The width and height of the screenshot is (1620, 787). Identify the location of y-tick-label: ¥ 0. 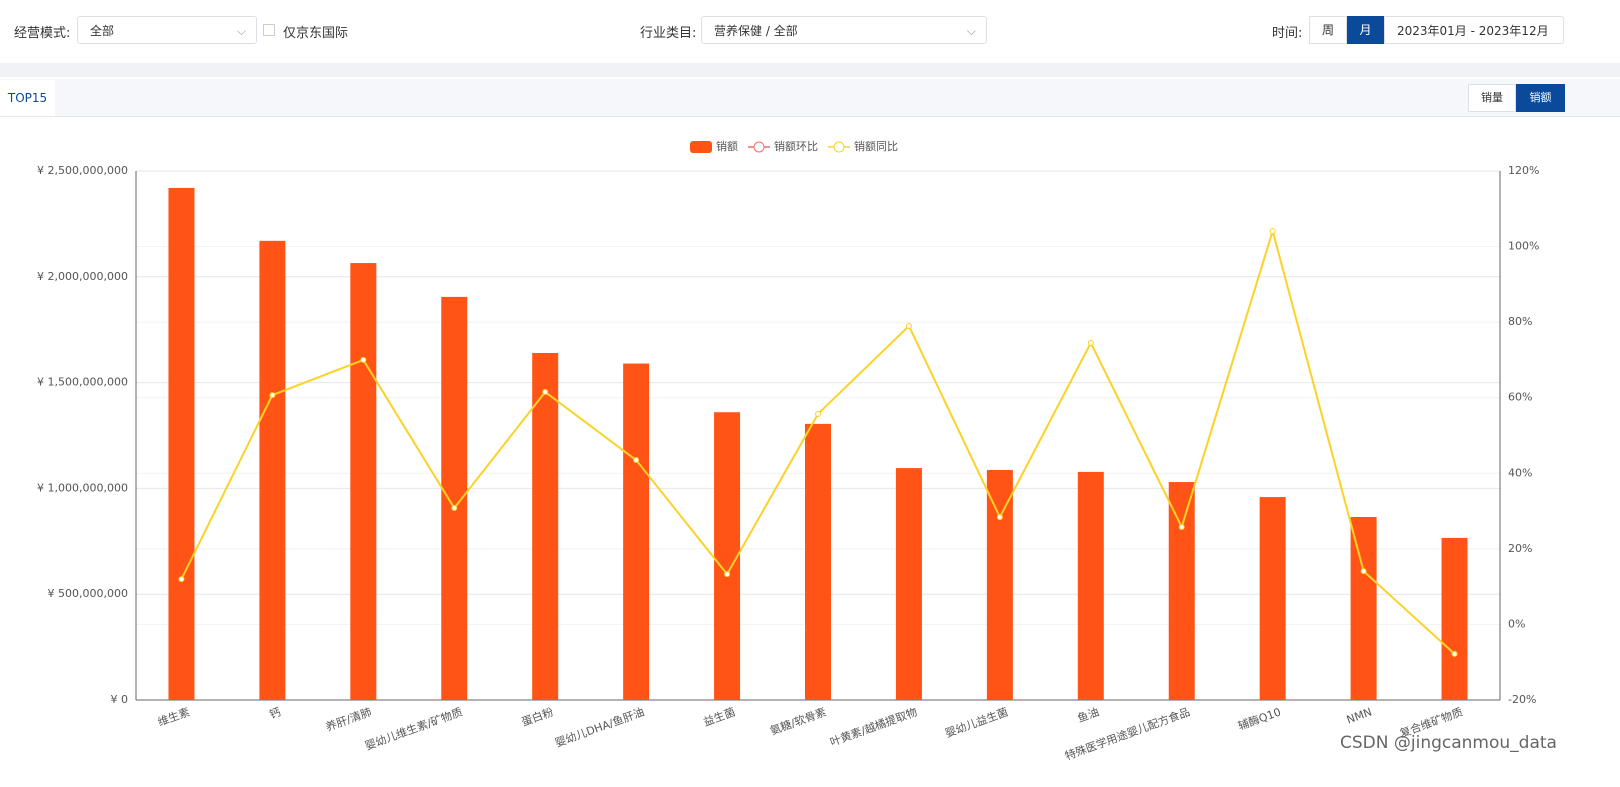
(120, 699).